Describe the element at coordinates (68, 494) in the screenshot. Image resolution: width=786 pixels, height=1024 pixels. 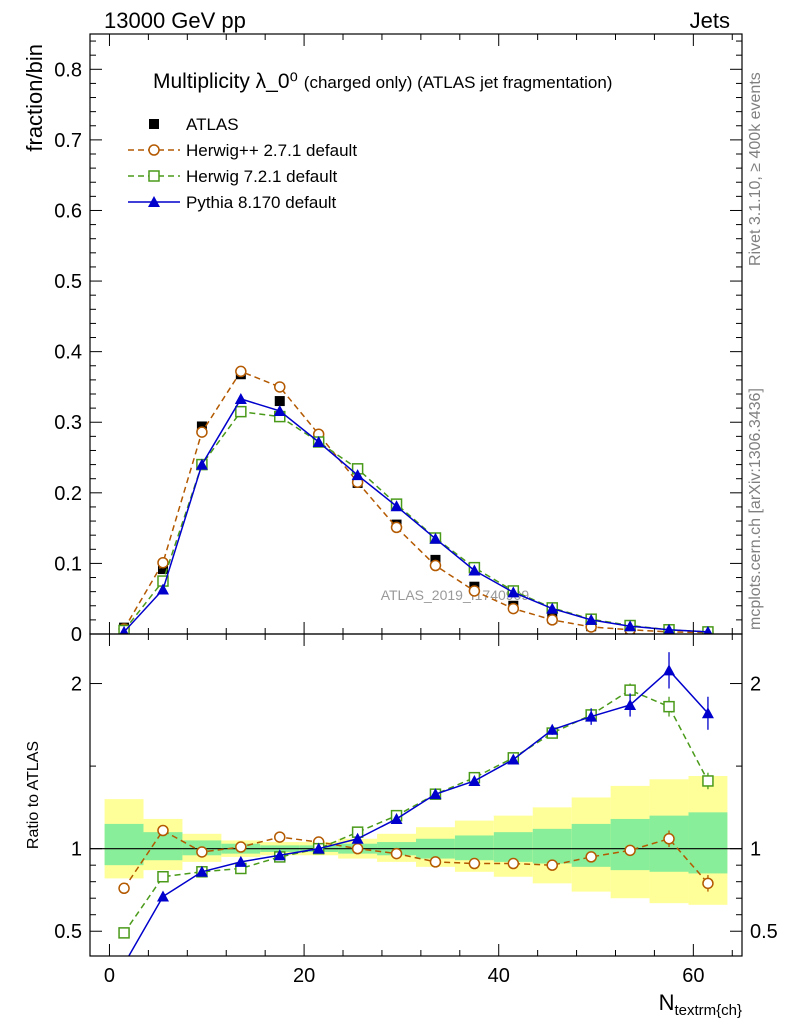
I see `main-ytick-label: 0.2` at that location.